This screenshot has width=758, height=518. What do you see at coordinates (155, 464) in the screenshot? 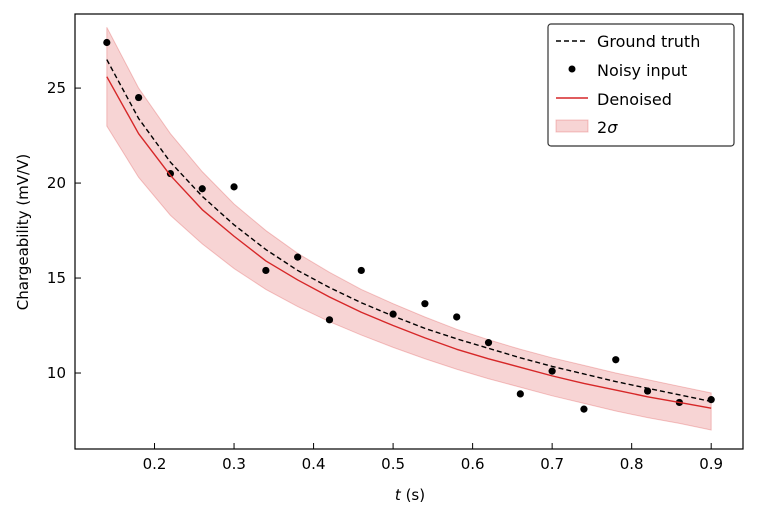
I see `x-tick-label: 0.2` at bounding box center [155, 464].